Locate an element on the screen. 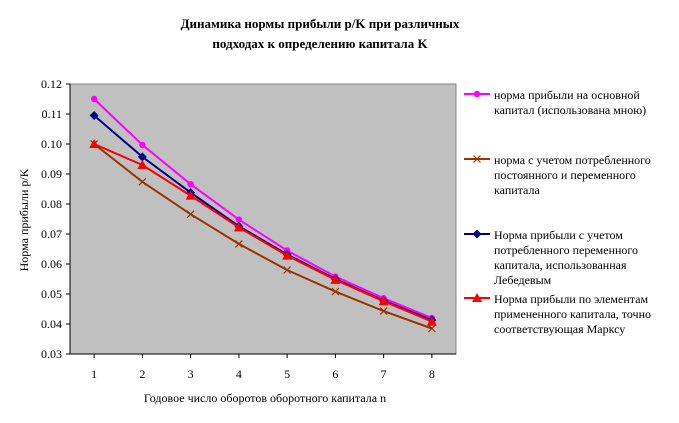 This screenshot has width=679, height=423. legend-label: норма прибыли на основной is located at coordinates (567, 95).